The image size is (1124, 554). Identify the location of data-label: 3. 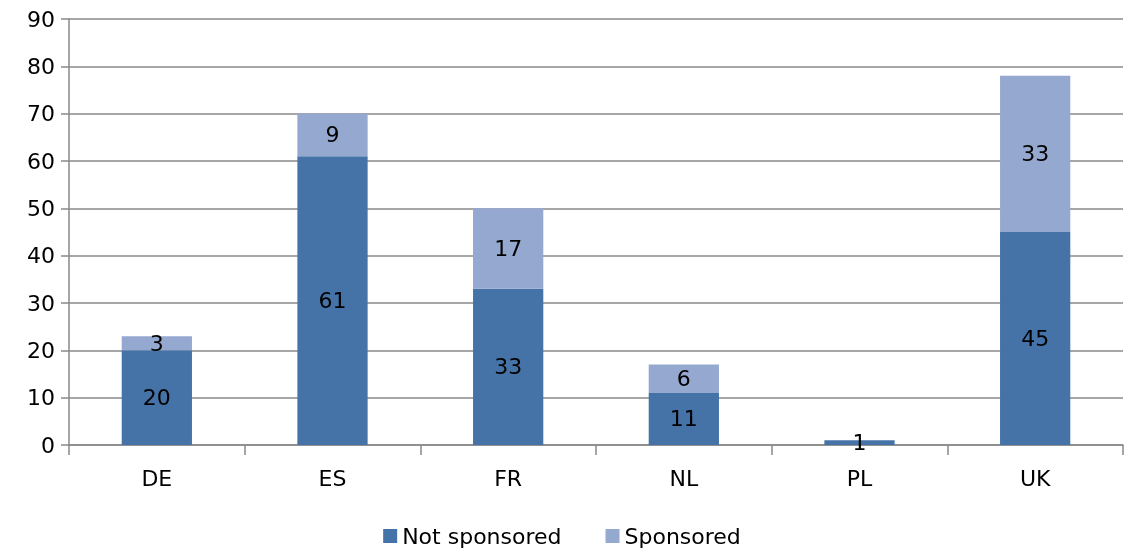
(156, 343).